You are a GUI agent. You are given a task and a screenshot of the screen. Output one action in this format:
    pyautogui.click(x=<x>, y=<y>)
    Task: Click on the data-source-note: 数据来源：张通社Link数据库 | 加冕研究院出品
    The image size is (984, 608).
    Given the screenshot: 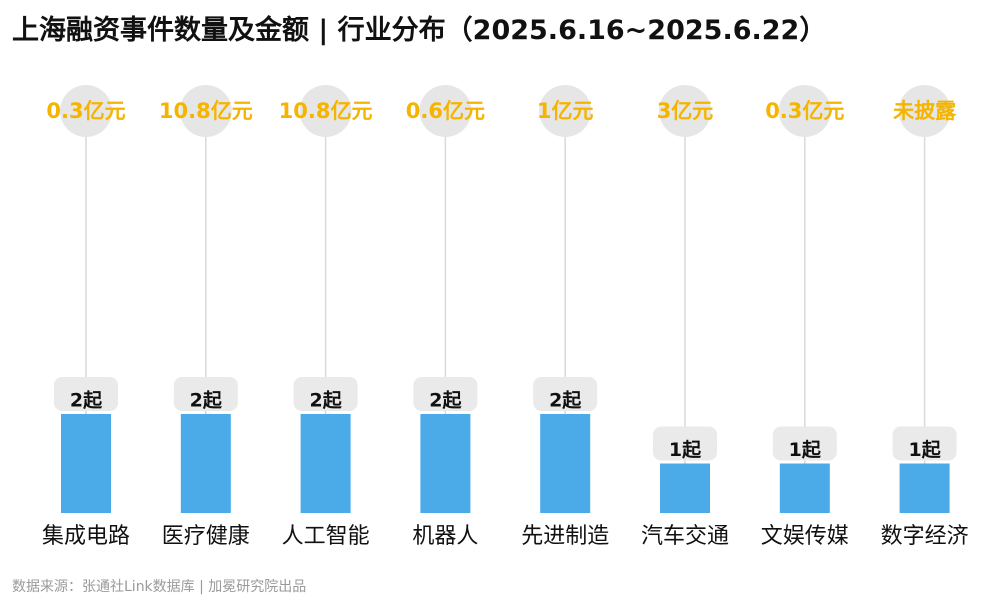 What is the action you would take?
    pyautogui.click(x=159, y=587)
    